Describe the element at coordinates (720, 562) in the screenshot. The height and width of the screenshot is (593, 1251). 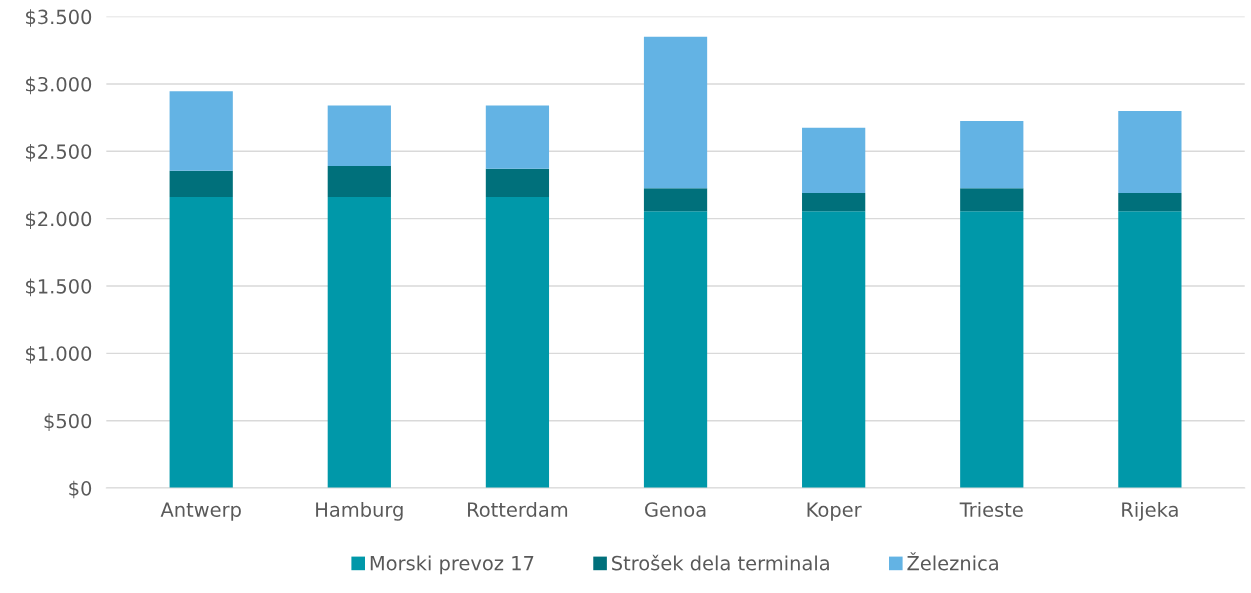
I see `legend-label: Strošek dela terminala` at that location.